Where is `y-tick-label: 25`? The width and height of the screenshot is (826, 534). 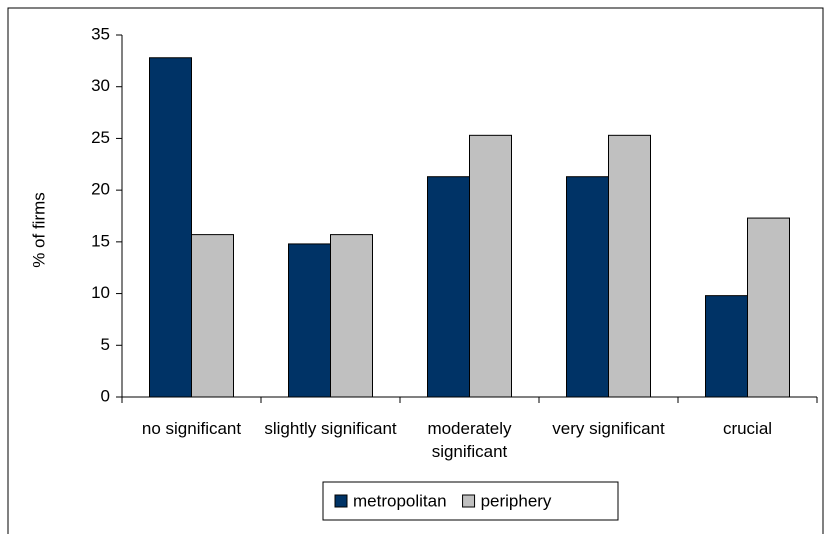
y-tick-label: 25 is located at coordinates (100, 137).